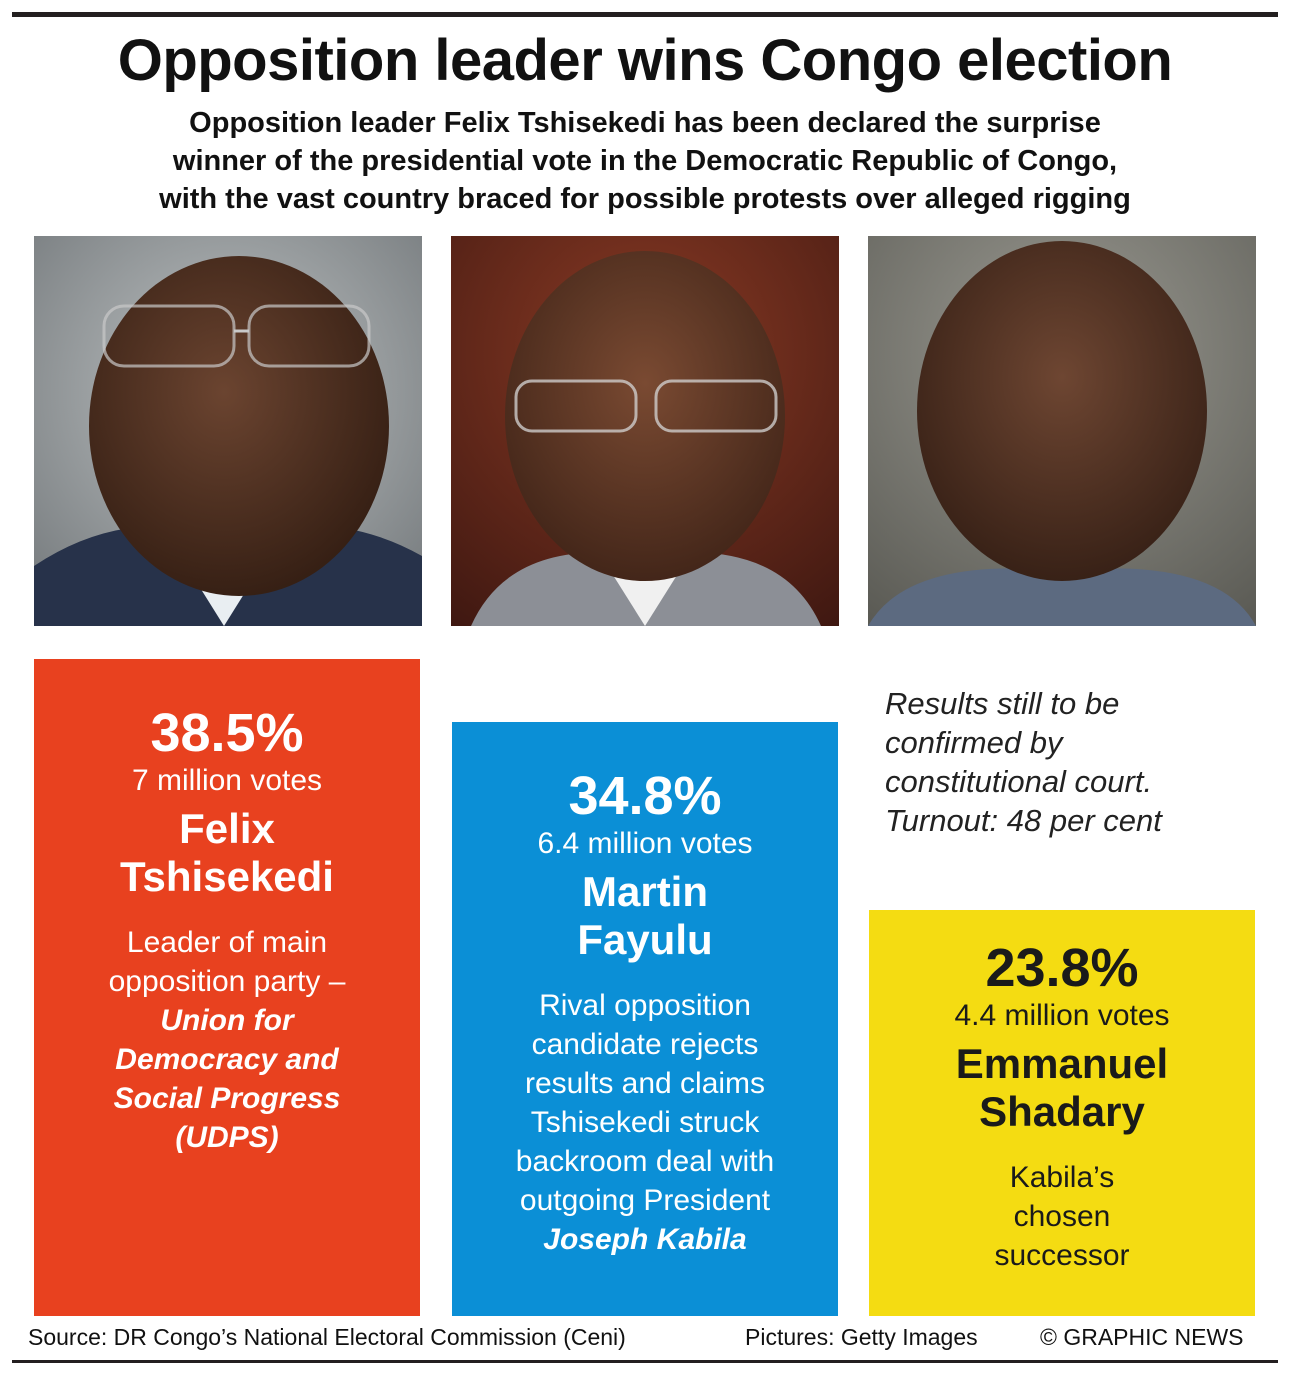 The image size is (1290, 1374). Describe the element at coordinates (1019, 781) in the screenshot. I see `note-line: constitutional court.` at that location.